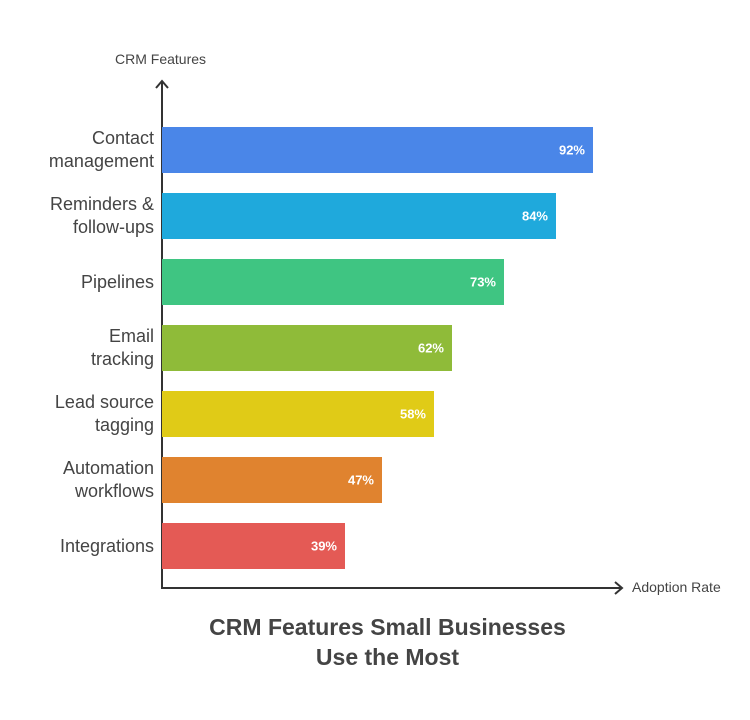  What do you see at coordinates (77, 216) in the screenshot?
I see `category-label: Reminders & follow-ups` at bounding box center [77, 216].